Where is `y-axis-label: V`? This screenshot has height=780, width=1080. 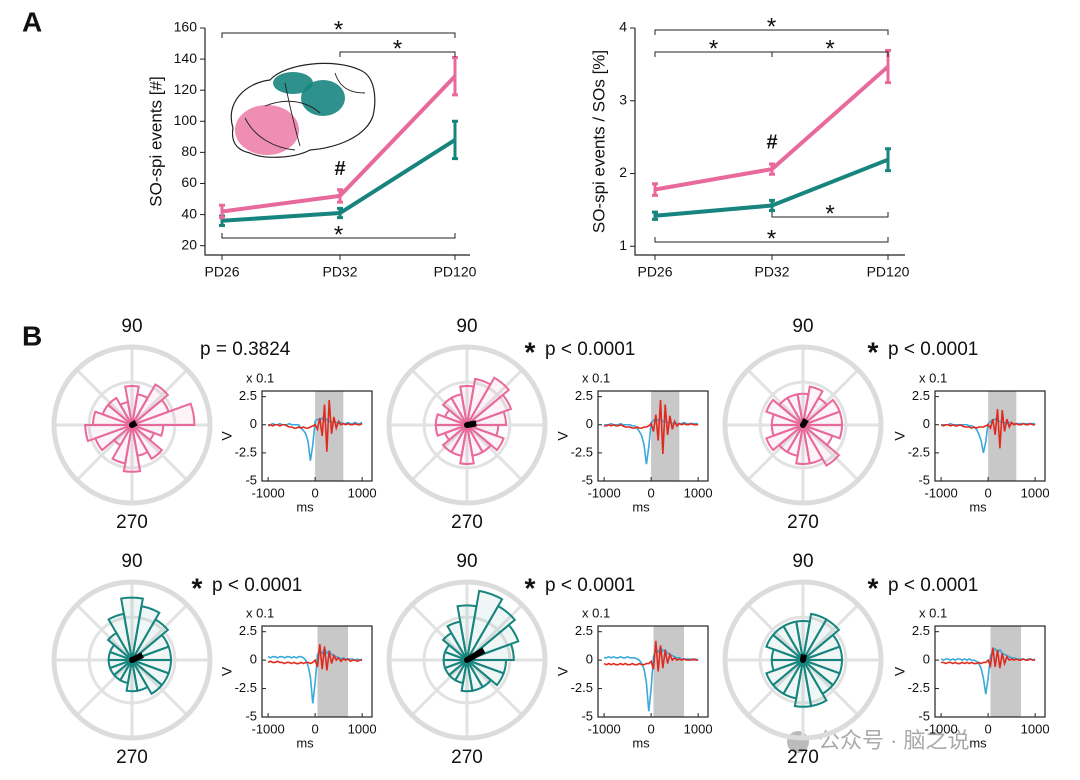
y-axis-label: V is located at coordinates (900, 671).